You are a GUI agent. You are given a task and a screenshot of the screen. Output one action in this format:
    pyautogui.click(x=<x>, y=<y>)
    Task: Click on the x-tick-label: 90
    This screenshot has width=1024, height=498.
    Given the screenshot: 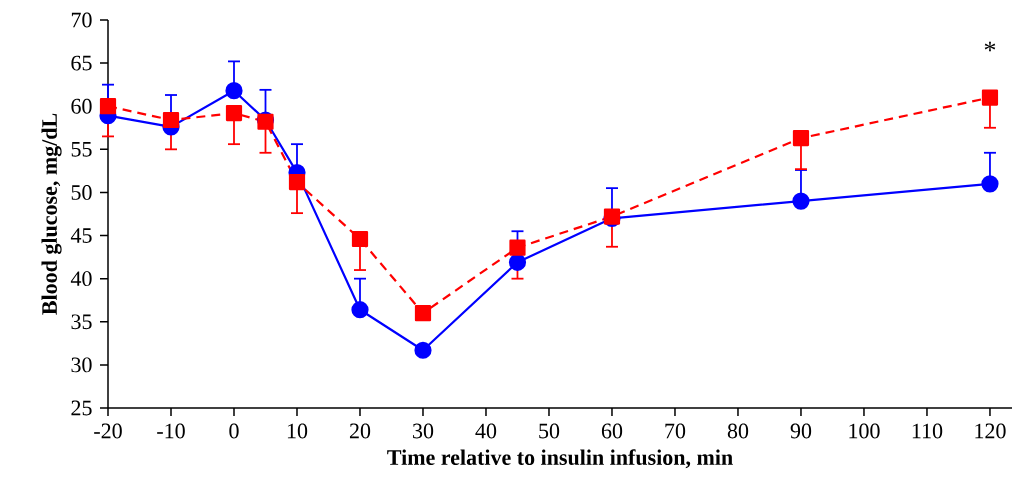 What is the action you would take?
    pyautogui.click(x=801, y=431)
    